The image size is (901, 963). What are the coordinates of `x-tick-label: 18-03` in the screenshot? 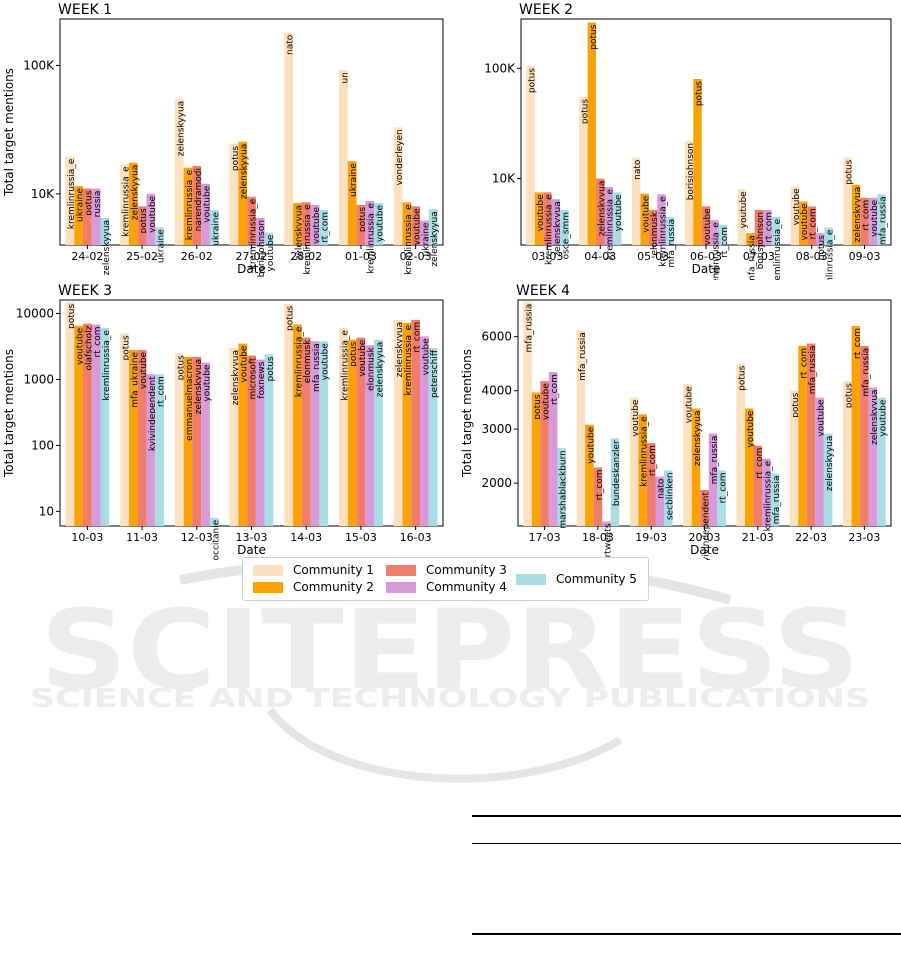 It's located at (598, 537).